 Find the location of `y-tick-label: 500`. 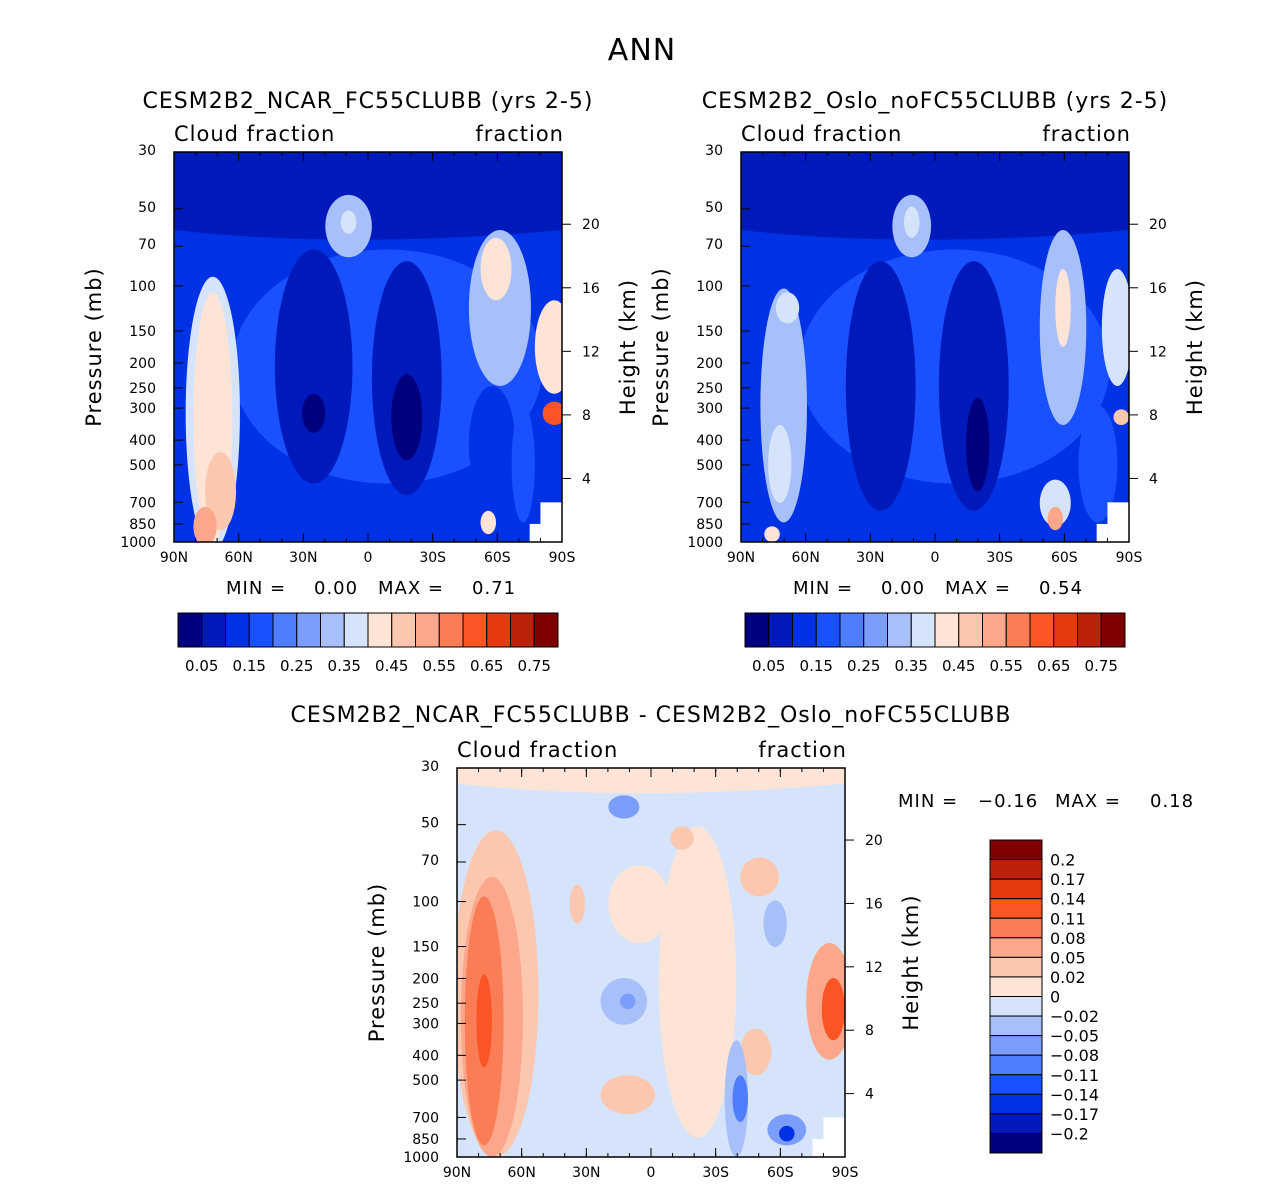

y-tick-label: 500 is located at coordinates (142, 466).